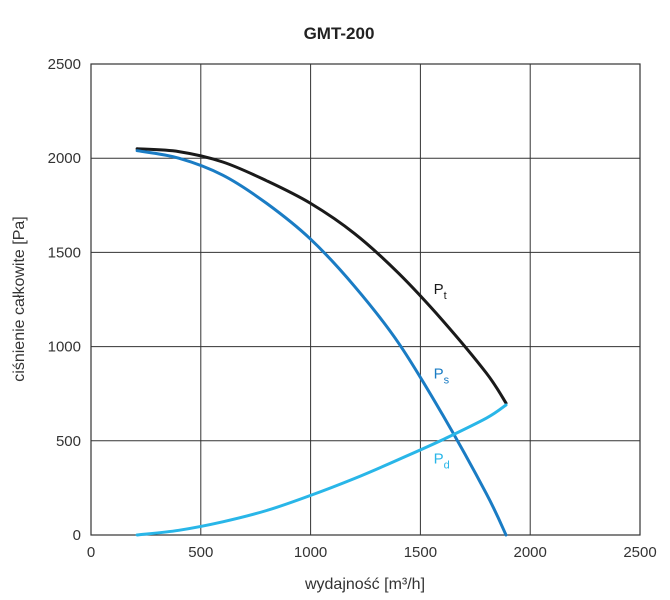 The height and width of the screenshot is (600, 670). Describe the element at coordinates (639, 552) in the screenshot. I see `x-tick-label: 2500` at that location.